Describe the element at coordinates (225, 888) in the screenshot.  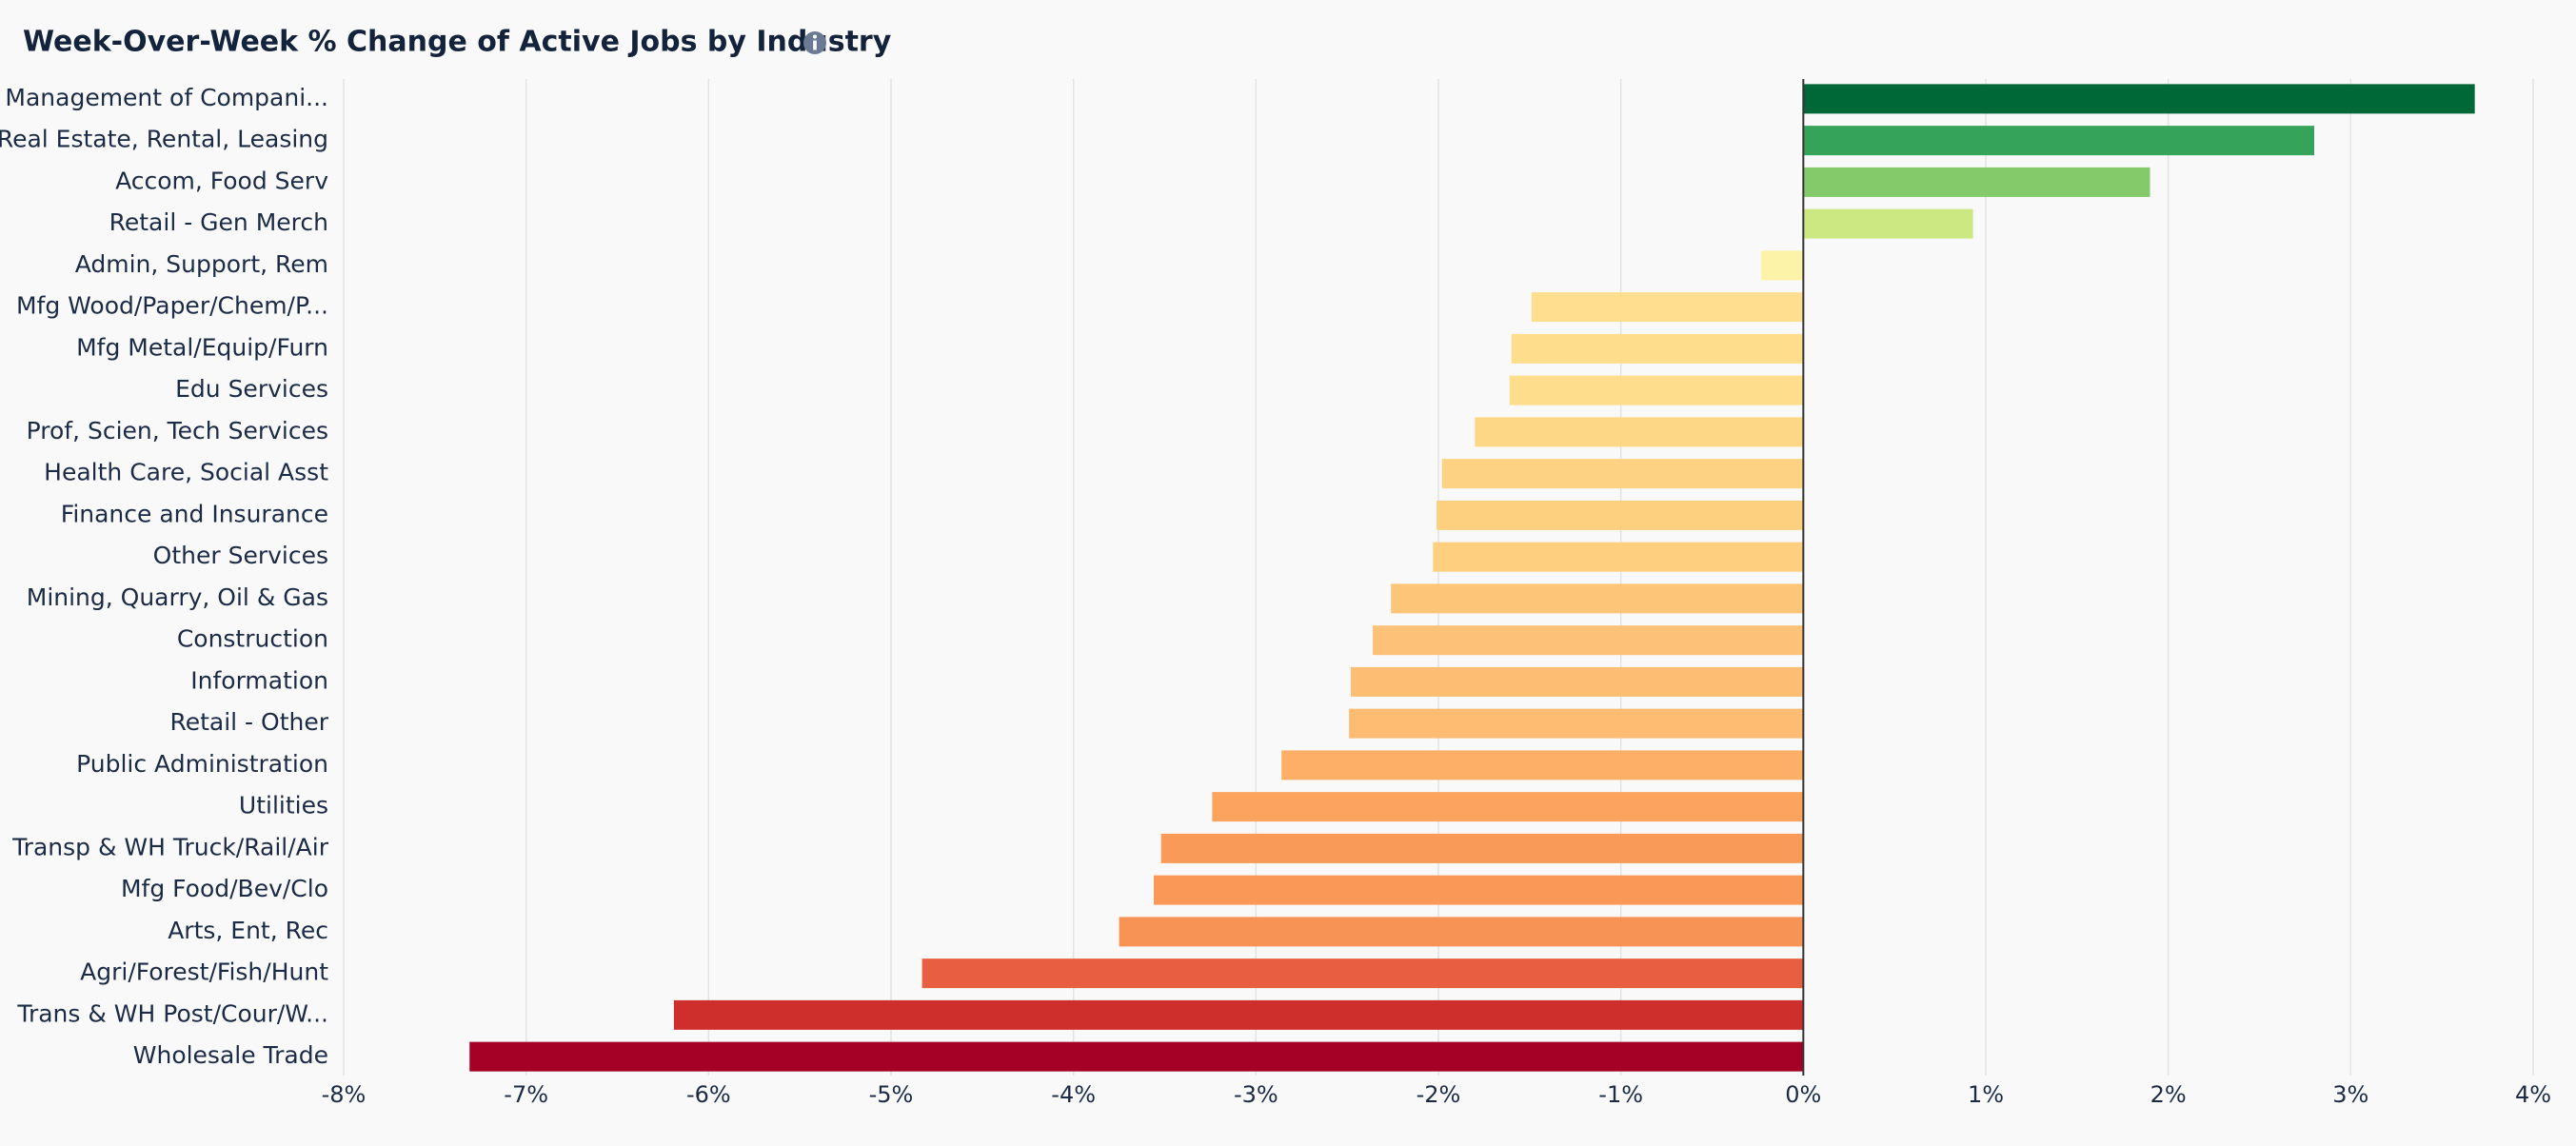
I see `y-category-label: Mfg Food/Bev/Clo` at that location.